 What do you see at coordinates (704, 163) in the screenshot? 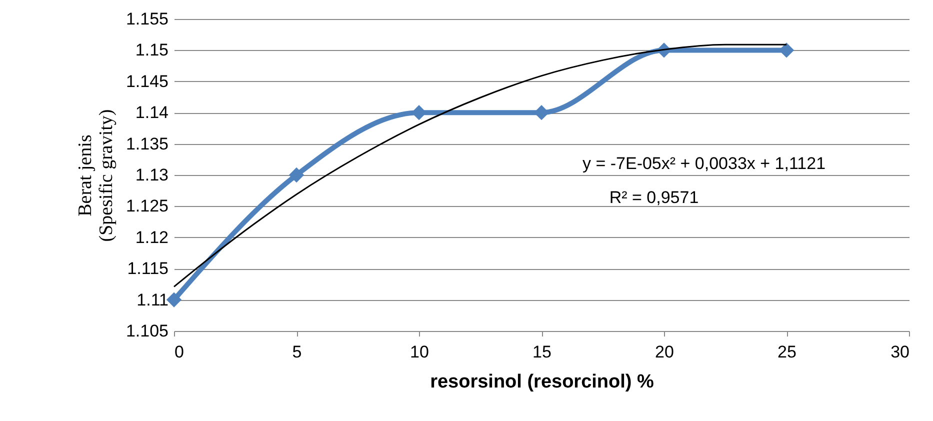
I see `annotation: y = -7E-05x² + 0,0033x + 1,1121` at bounding box center [704, 163].